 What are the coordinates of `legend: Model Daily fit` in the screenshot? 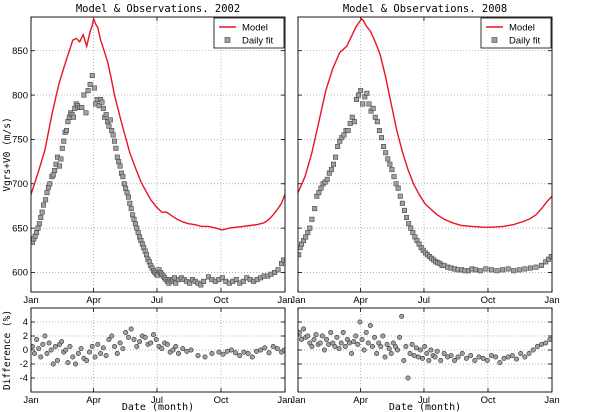 It's located at (249, 33).